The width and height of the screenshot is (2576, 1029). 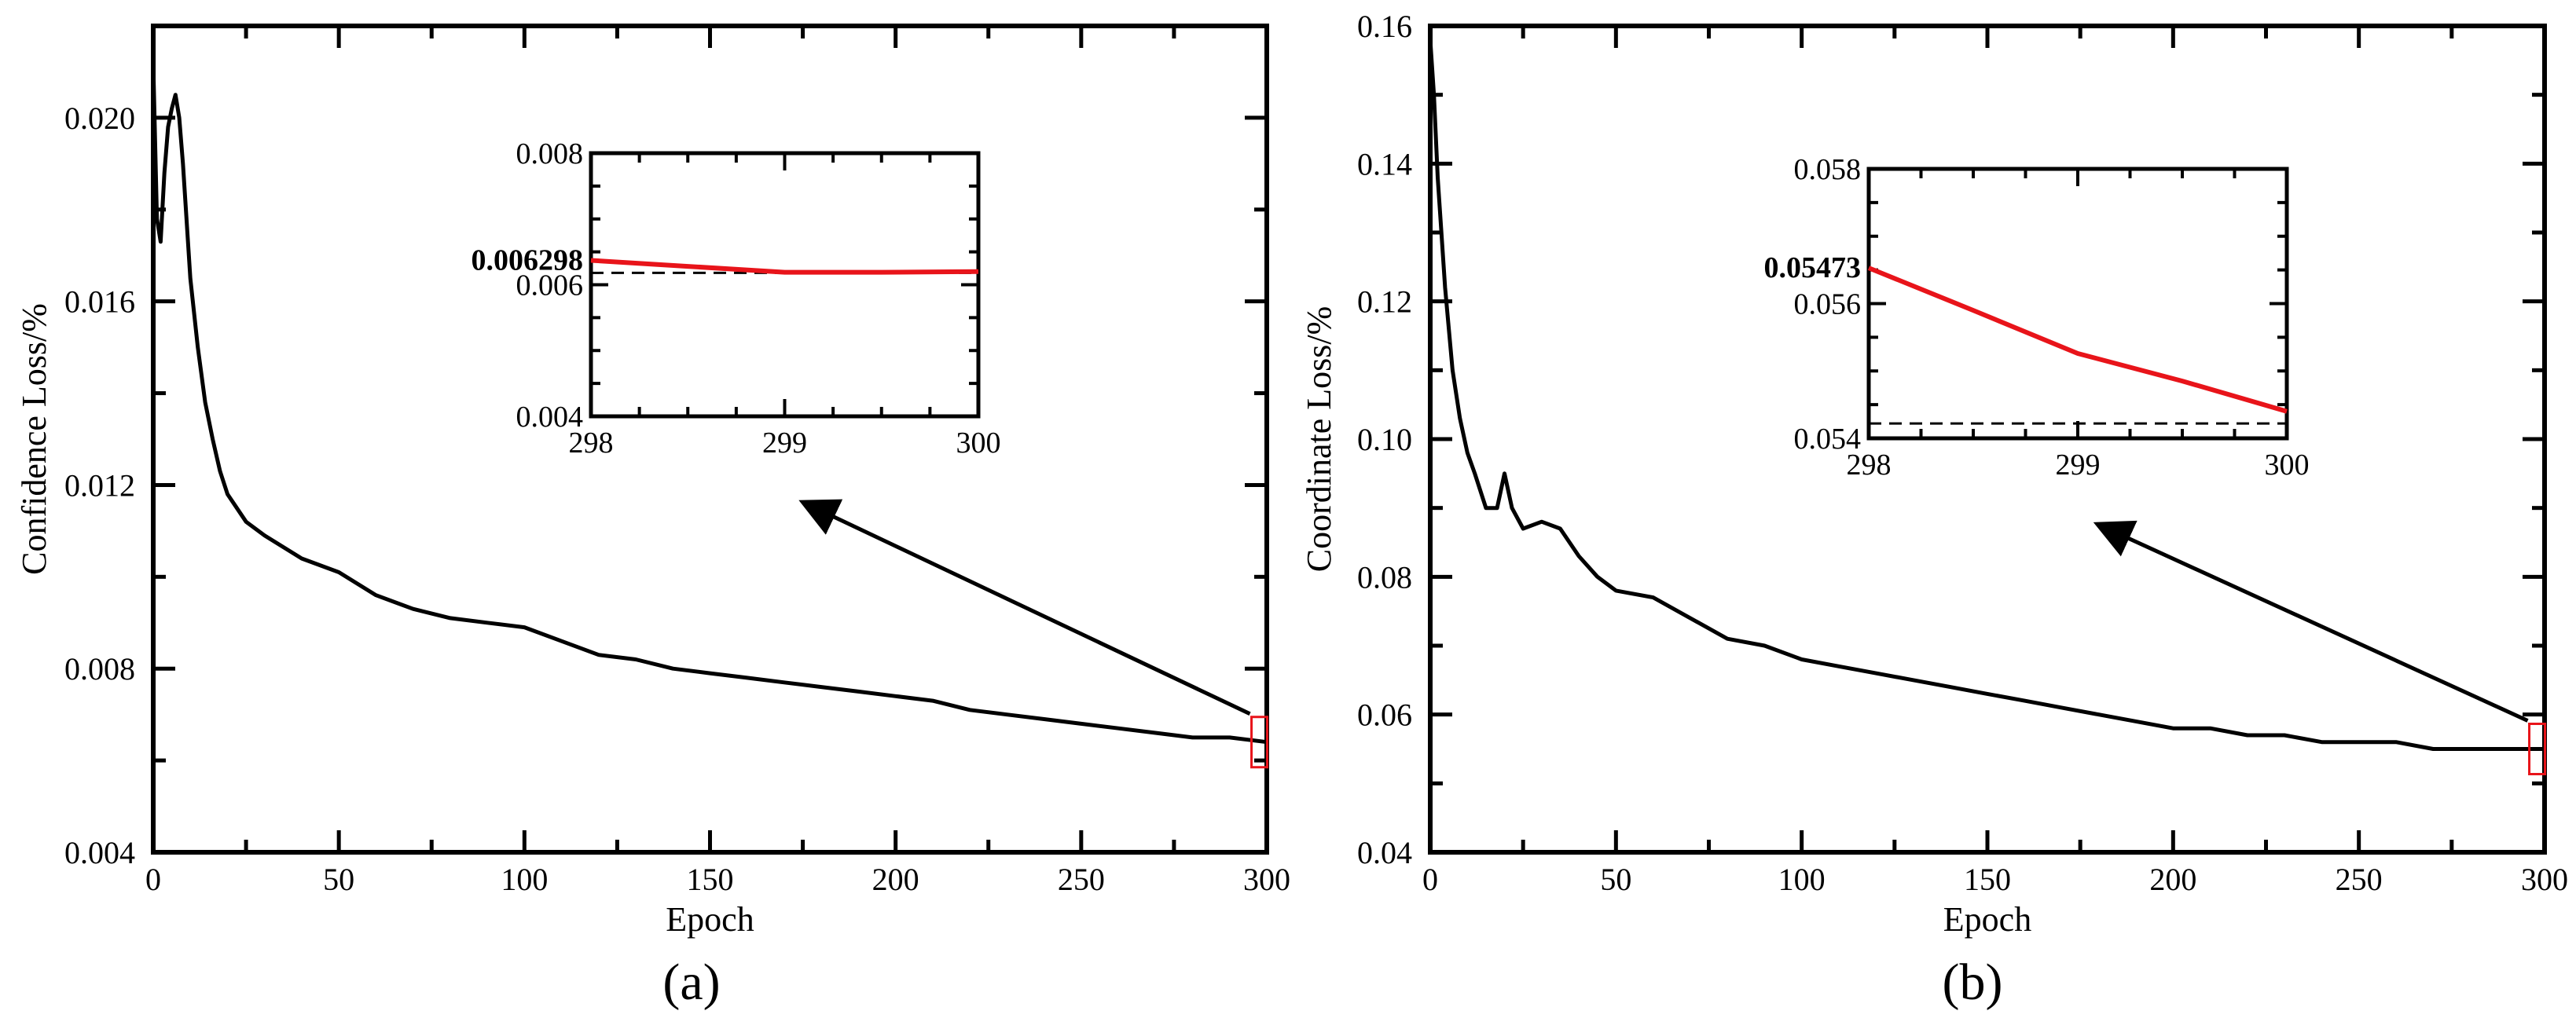 What do you see at coordinates (1828, 439) in the screenshot?
I see `inset-y-tick-label: 0.054` at bounding box center [1828, 439].